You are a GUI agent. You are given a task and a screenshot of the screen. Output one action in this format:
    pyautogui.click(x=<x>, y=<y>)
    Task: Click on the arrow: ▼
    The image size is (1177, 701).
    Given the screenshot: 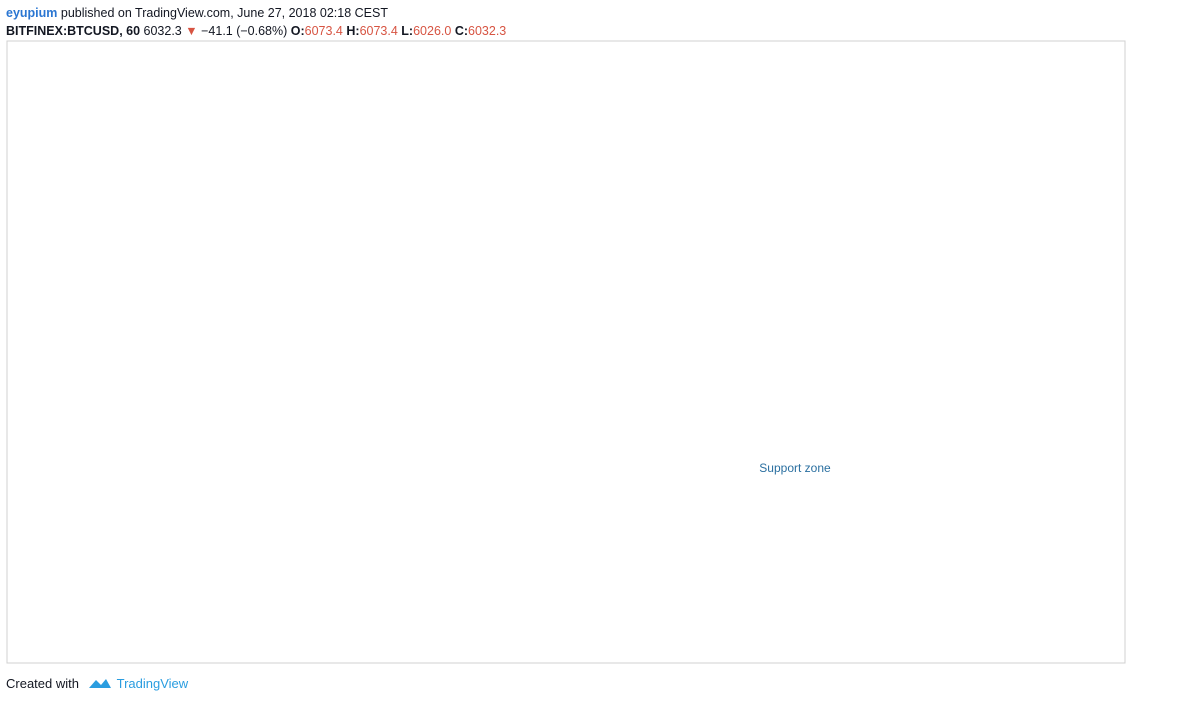 What is the action you would take?
    pyautogui.click(x=191, y=31)
    